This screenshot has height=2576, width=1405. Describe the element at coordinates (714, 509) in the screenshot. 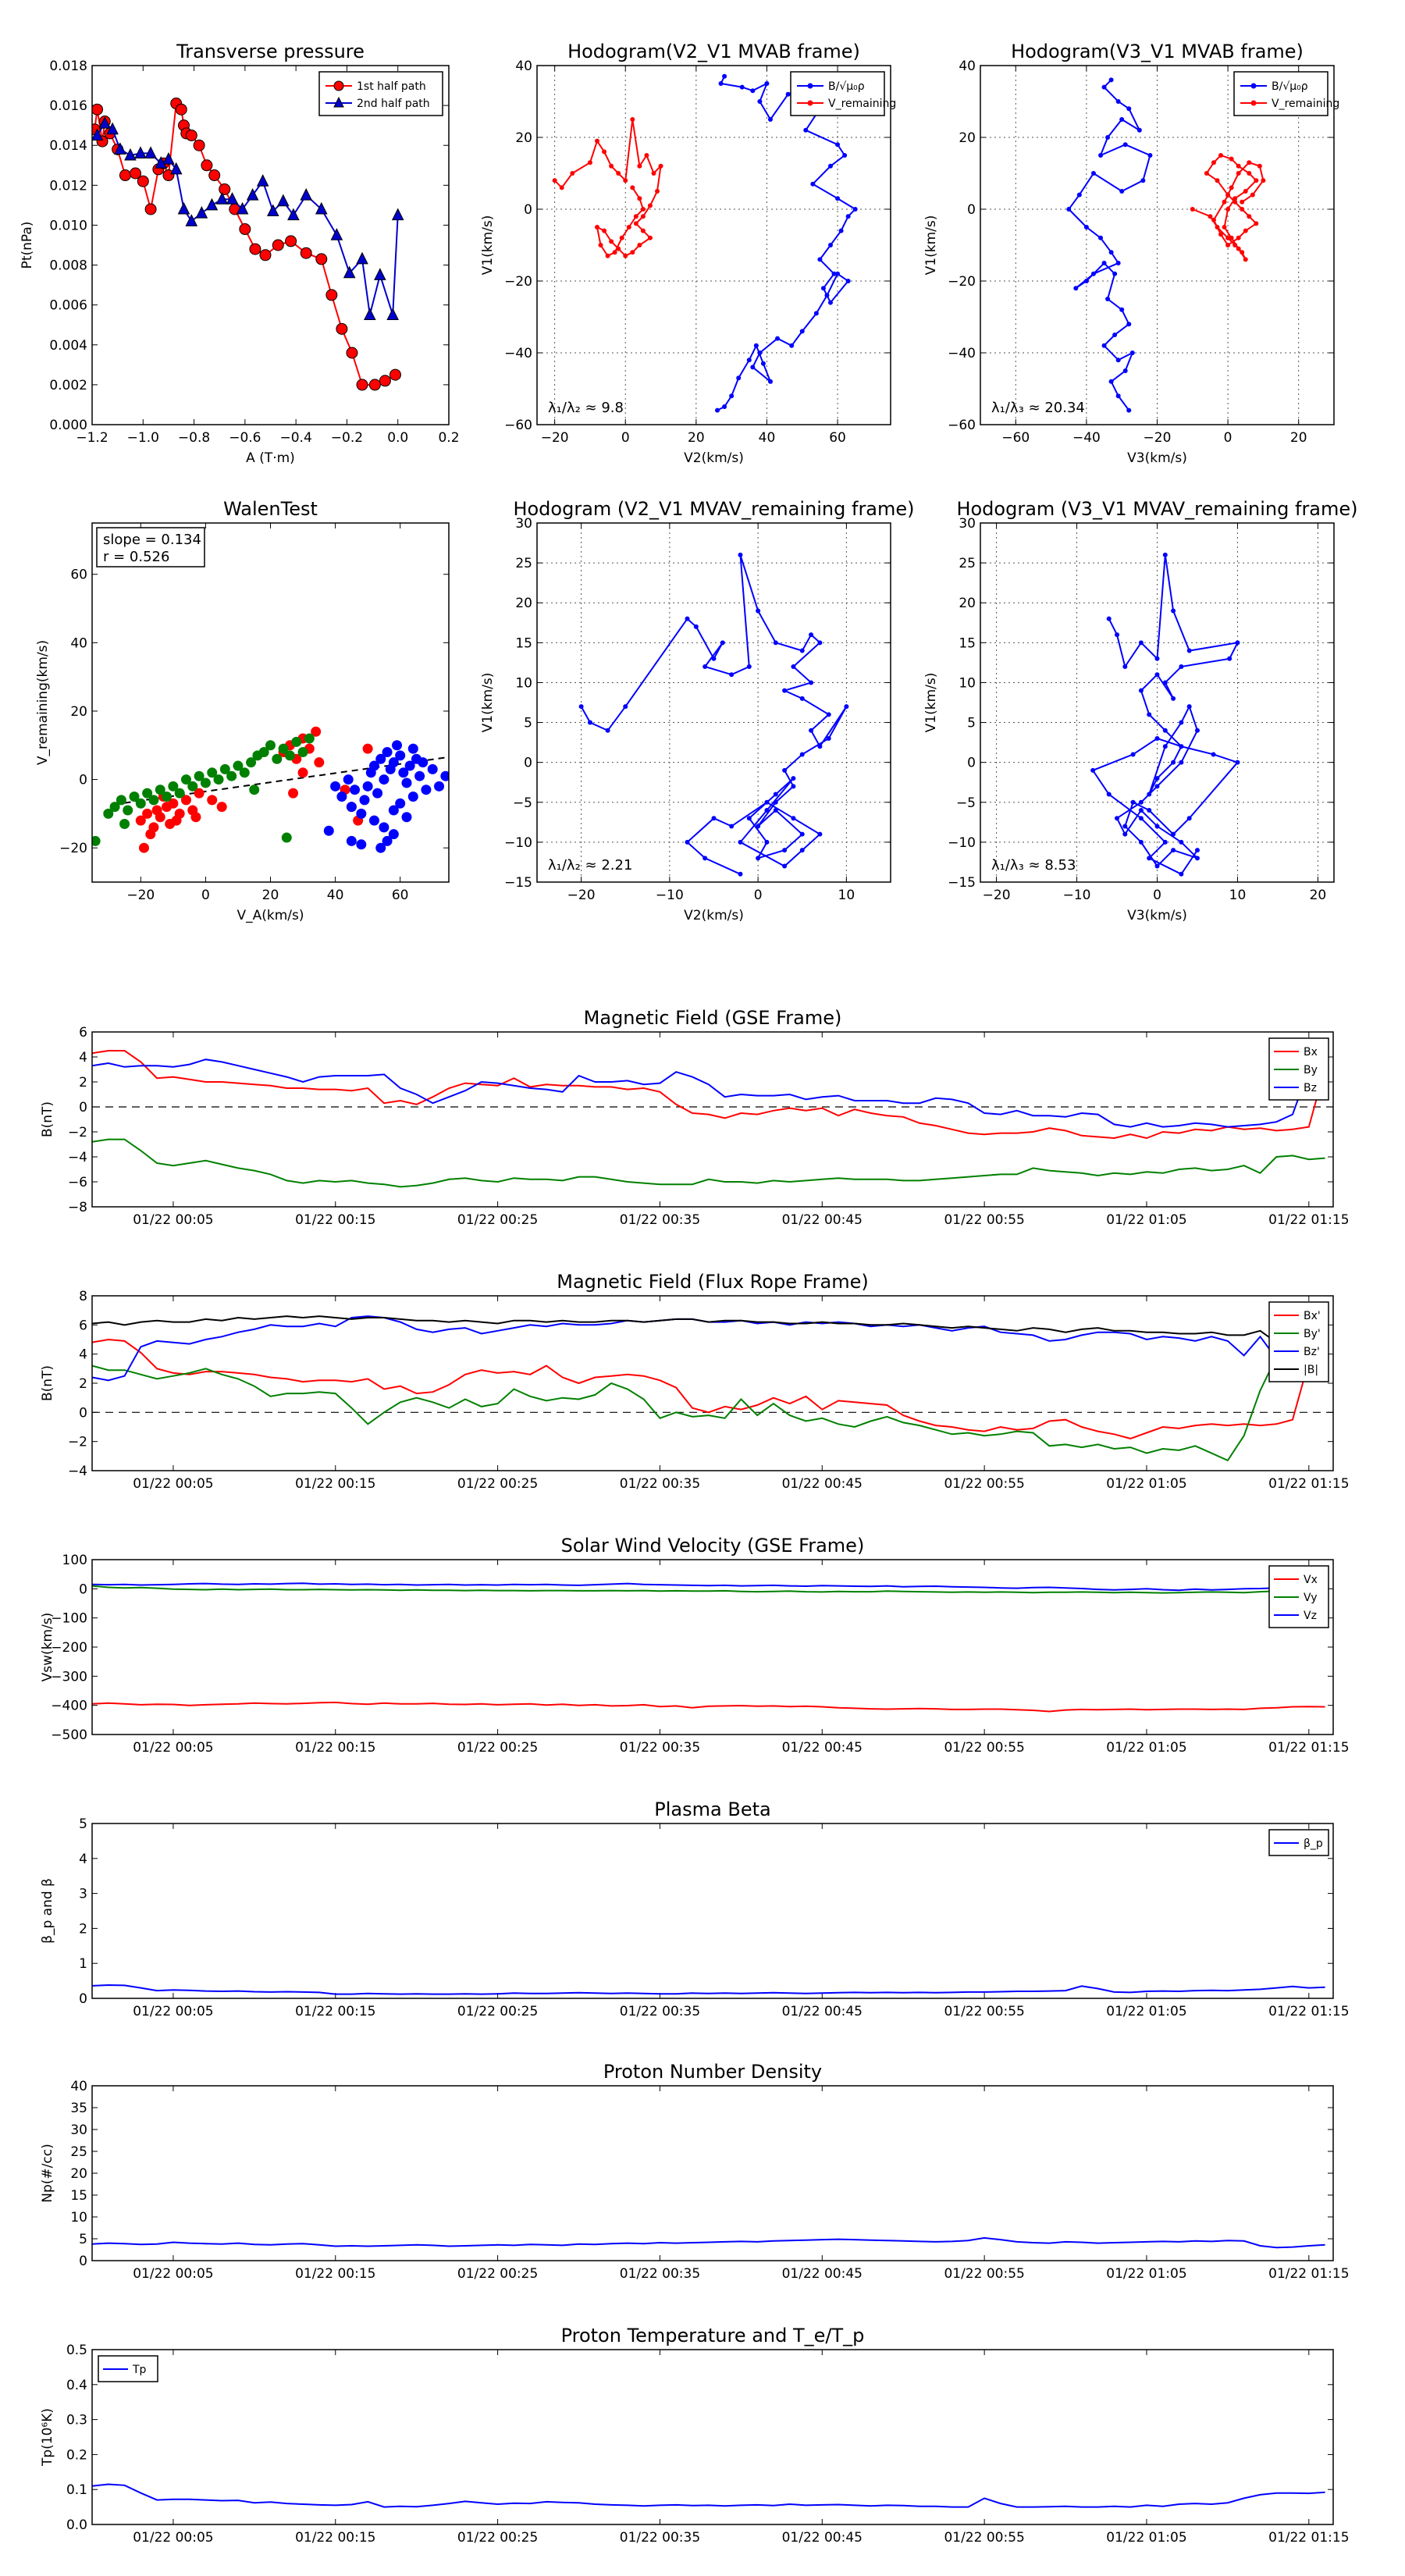

I see `chart-title: Hodogram (V2_V1 MVAV_remaining frame)` at that location.